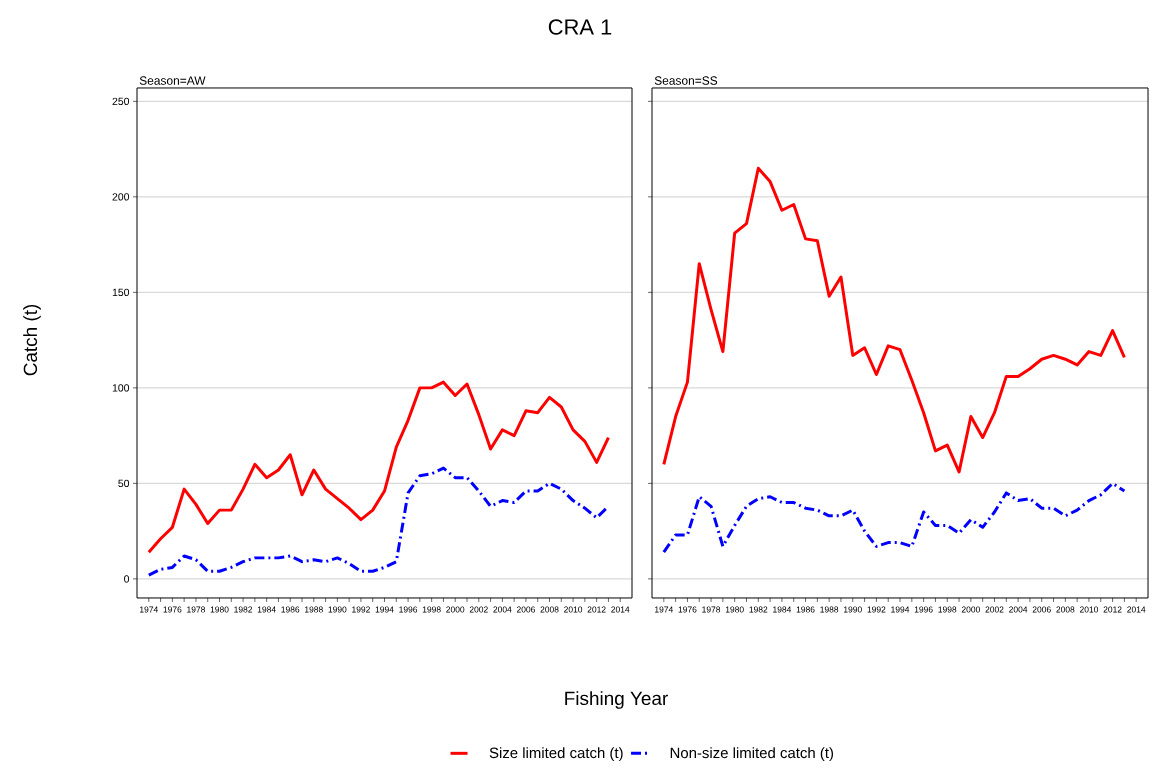  What do you see at coordinates (121, 101) in the screenshot?
I see `y-tick-label: 250` at bounding box center [121, 101].